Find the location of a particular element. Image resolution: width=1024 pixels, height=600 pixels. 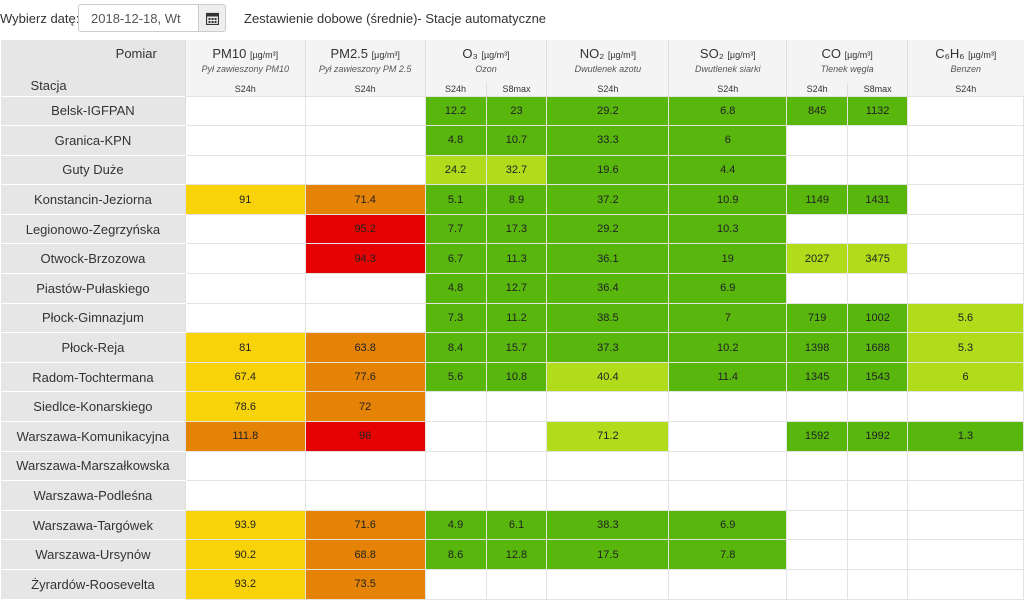

header-desc: Dwutlenek azotu is located at coordinates (608, 69).